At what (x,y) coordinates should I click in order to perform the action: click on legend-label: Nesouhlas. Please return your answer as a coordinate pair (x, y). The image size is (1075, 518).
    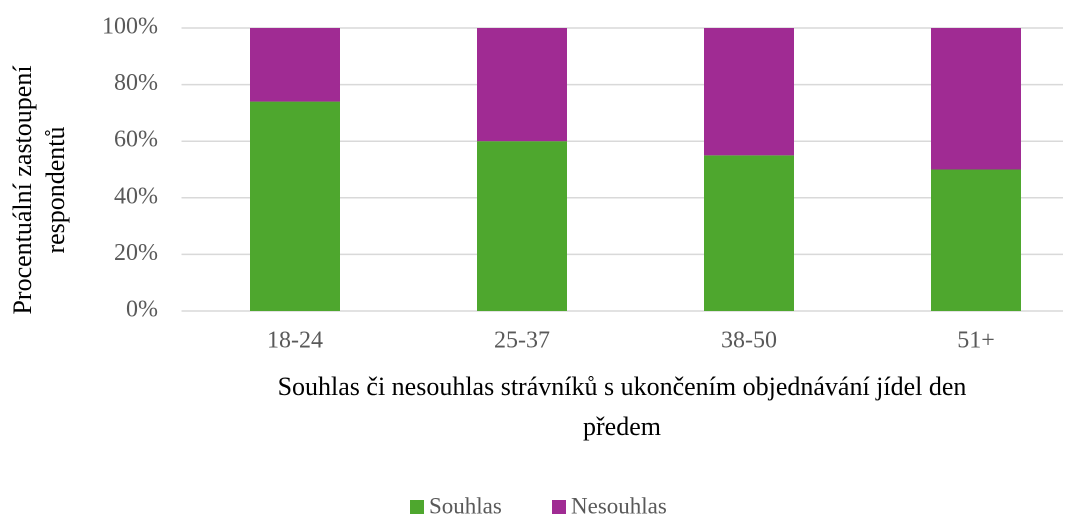
    Looking at the image, I should click on (619, 505).